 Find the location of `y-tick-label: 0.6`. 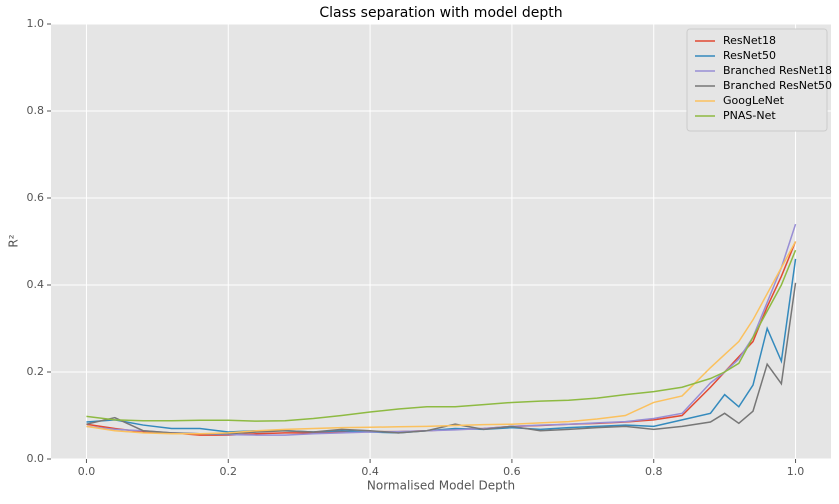

y-tick-label: 0.6 is located at coordinates (36, 197).